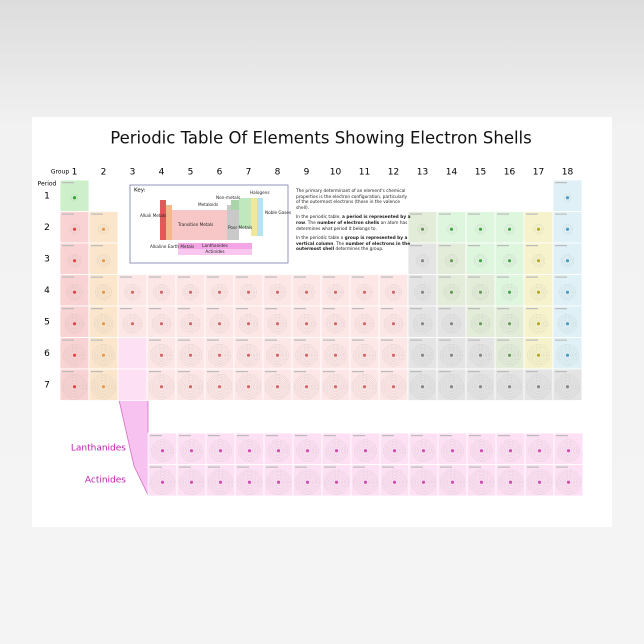  What do you see at coordinates (47, 354) in the screenshot?
I see `period-number: 6` at bounding box center [47, 354].